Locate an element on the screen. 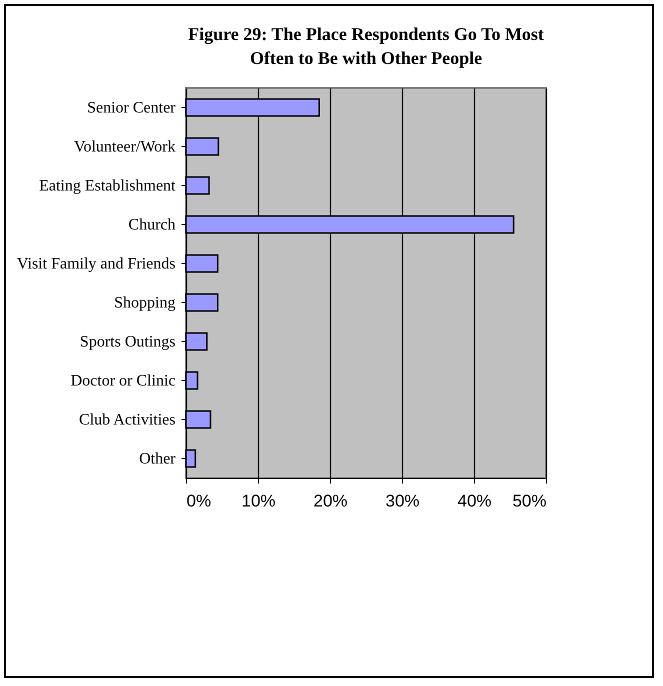 This screenshot has width=663, height=686. y-tick-label: Volunteer/Work is located at coordinates (125, 147).